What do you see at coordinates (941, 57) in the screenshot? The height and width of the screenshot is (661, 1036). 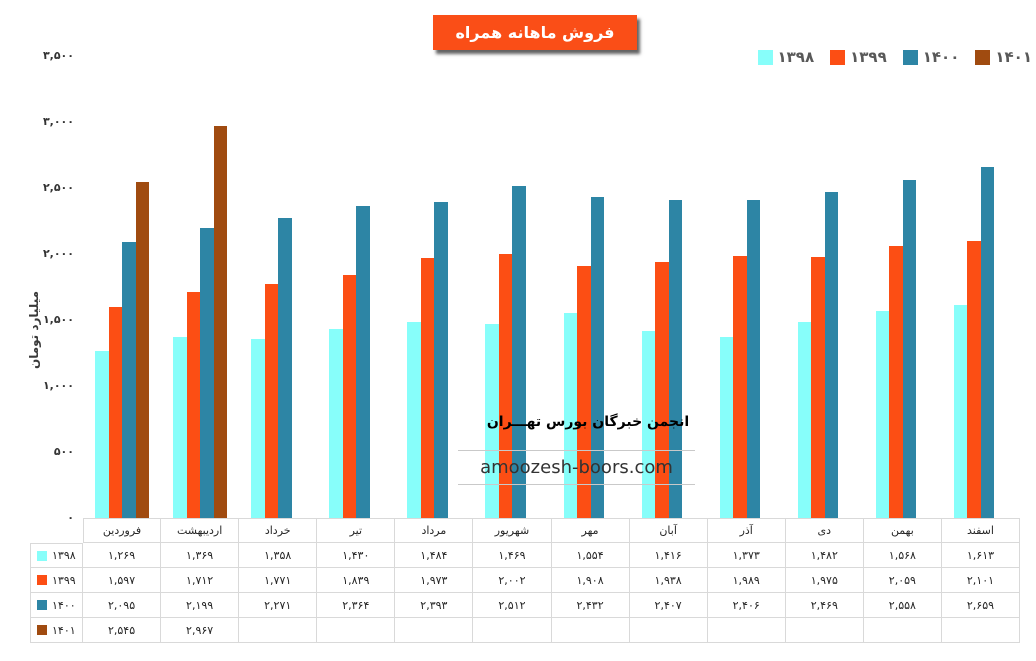 I see `legend-label: ۱۴۰۰` at bounding box center [941, 57].